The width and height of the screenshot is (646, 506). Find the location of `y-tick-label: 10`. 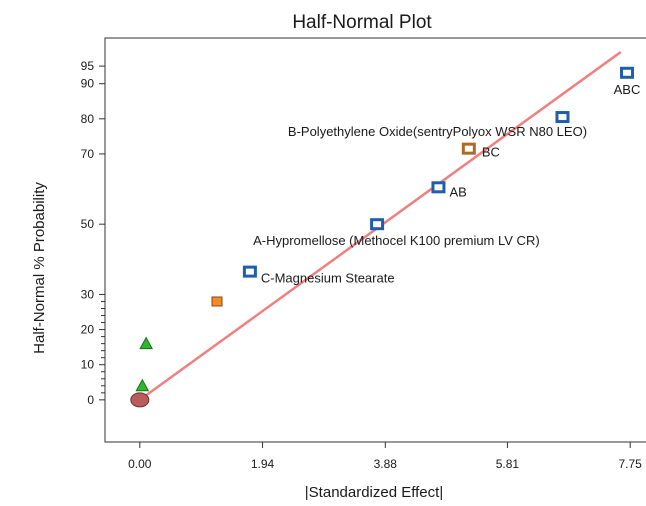

y-tick-label: 10 is located at coordinates (88, 365).